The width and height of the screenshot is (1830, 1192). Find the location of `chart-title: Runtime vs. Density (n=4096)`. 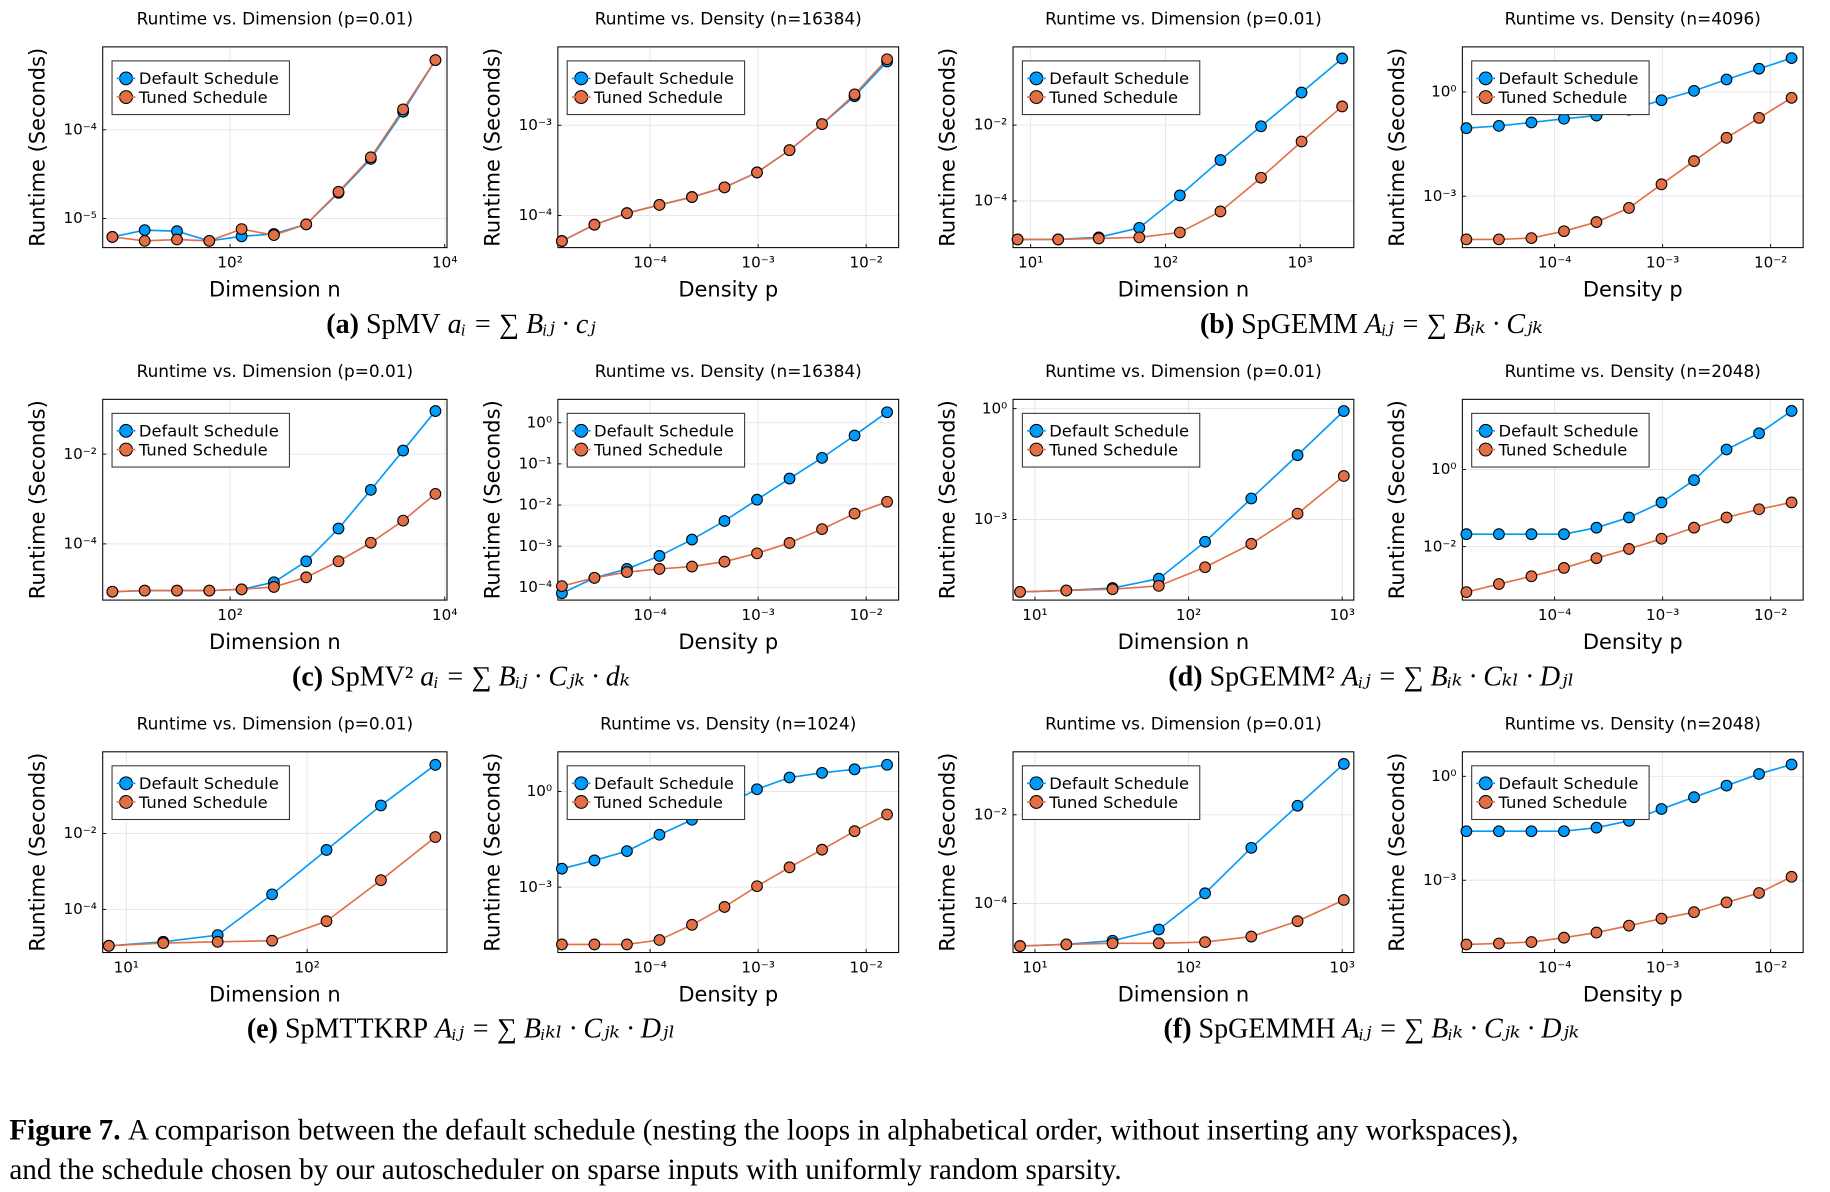

chart-title: Runtime vs. Density (n=4096) is located at coordinates (1633, 19).